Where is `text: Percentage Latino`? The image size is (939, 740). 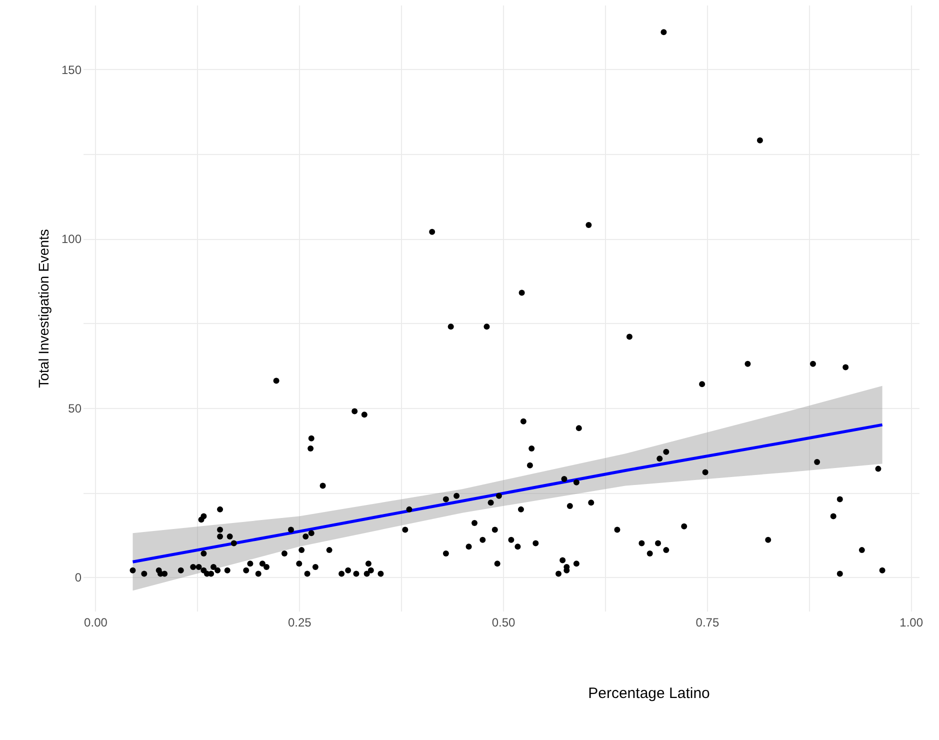 text: Percentage Latino is located at coordinates (649, 693).